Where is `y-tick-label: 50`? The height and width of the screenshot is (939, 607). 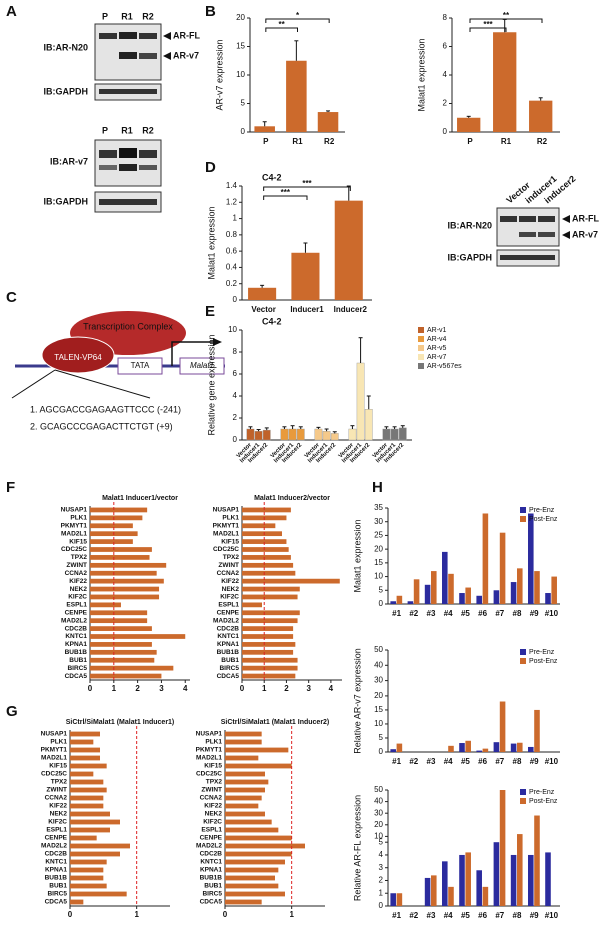 y-tick-label: 50 is located at coordinates (378, 789).